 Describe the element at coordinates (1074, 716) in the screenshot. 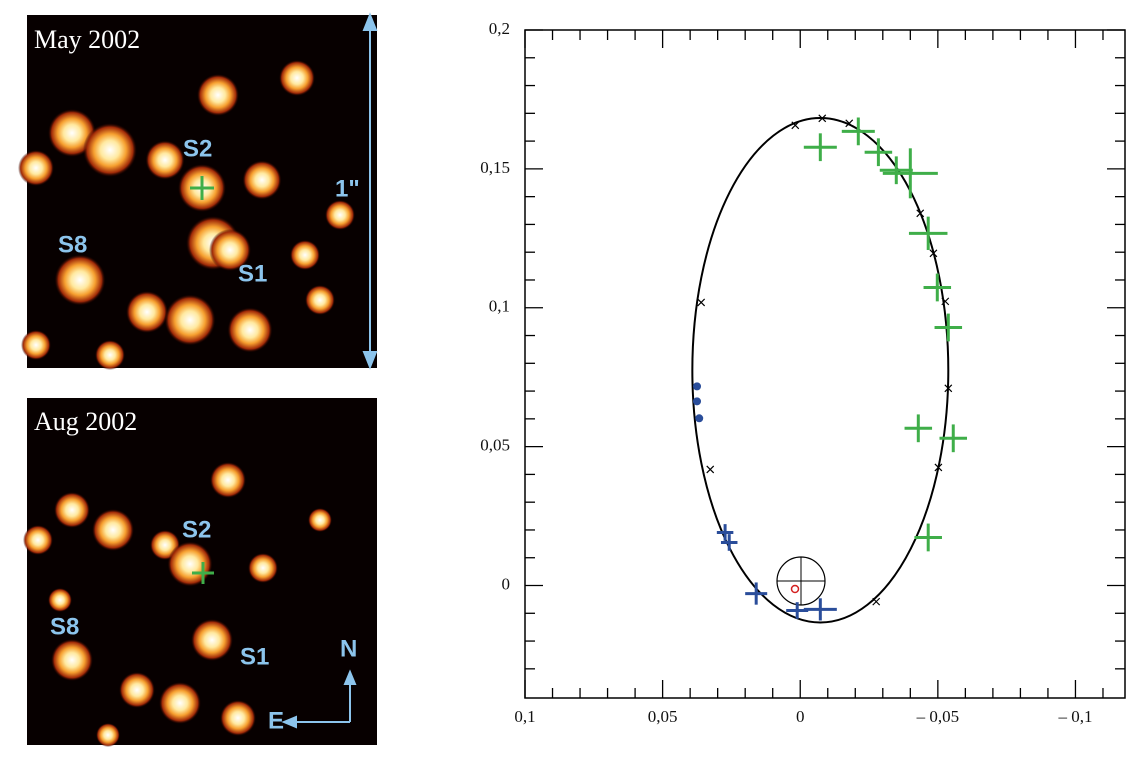

I see `x-tick-label: – 0,1` at that location.